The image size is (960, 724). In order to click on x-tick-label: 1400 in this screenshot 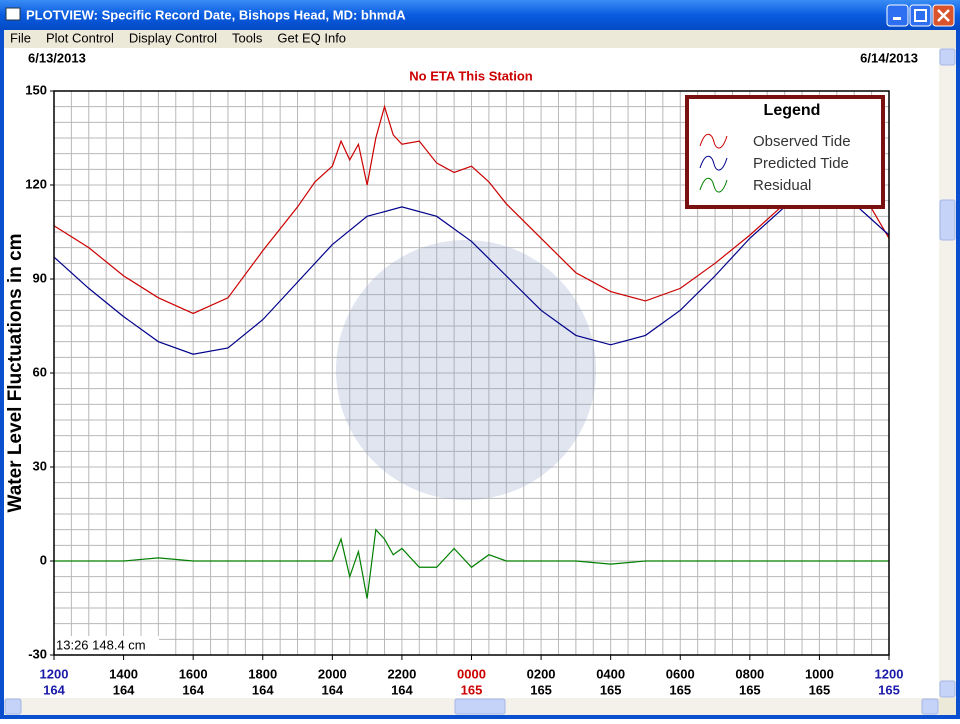, I will do `click(123, 673)`.